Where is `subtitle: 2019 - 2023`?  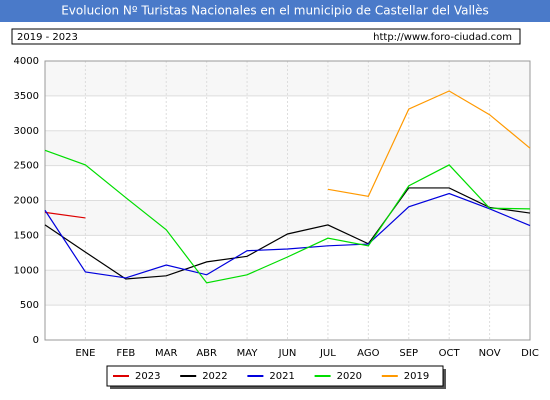
subtitle: 2019 - 2023 is located at coordinates (47, 37).